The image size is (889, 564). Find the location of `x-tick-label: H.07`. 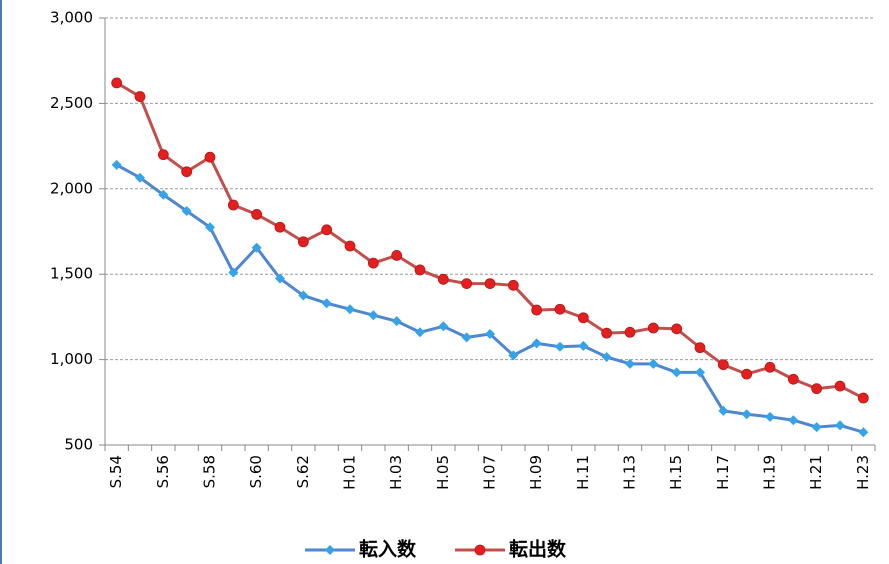

x-tick-label: H.07 is located at coordinates (490, 472).